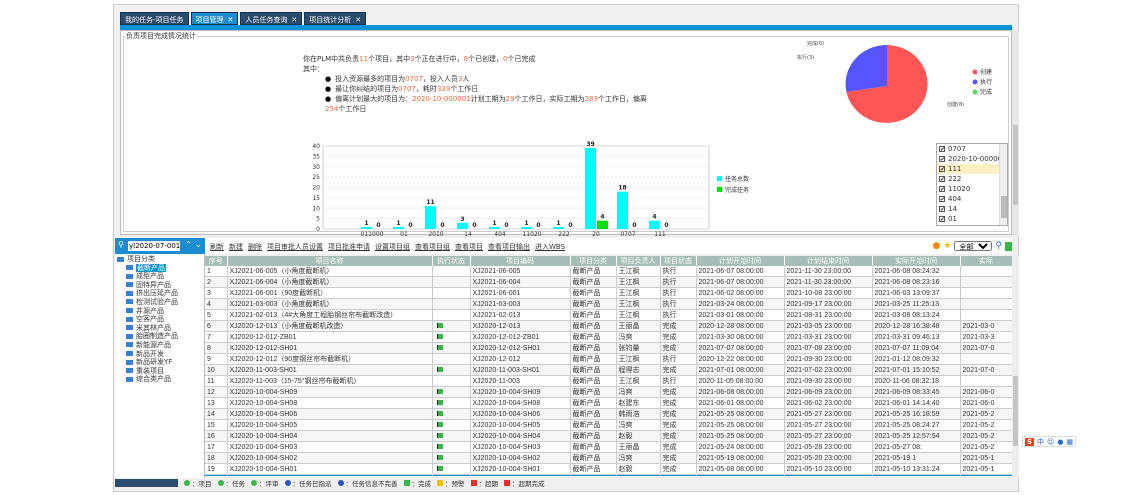 This screenshot has height=495, width=1122. Describe the element at coordinates (1041, 441) in the screenshot. I see `ime-mode: 中` at that location.